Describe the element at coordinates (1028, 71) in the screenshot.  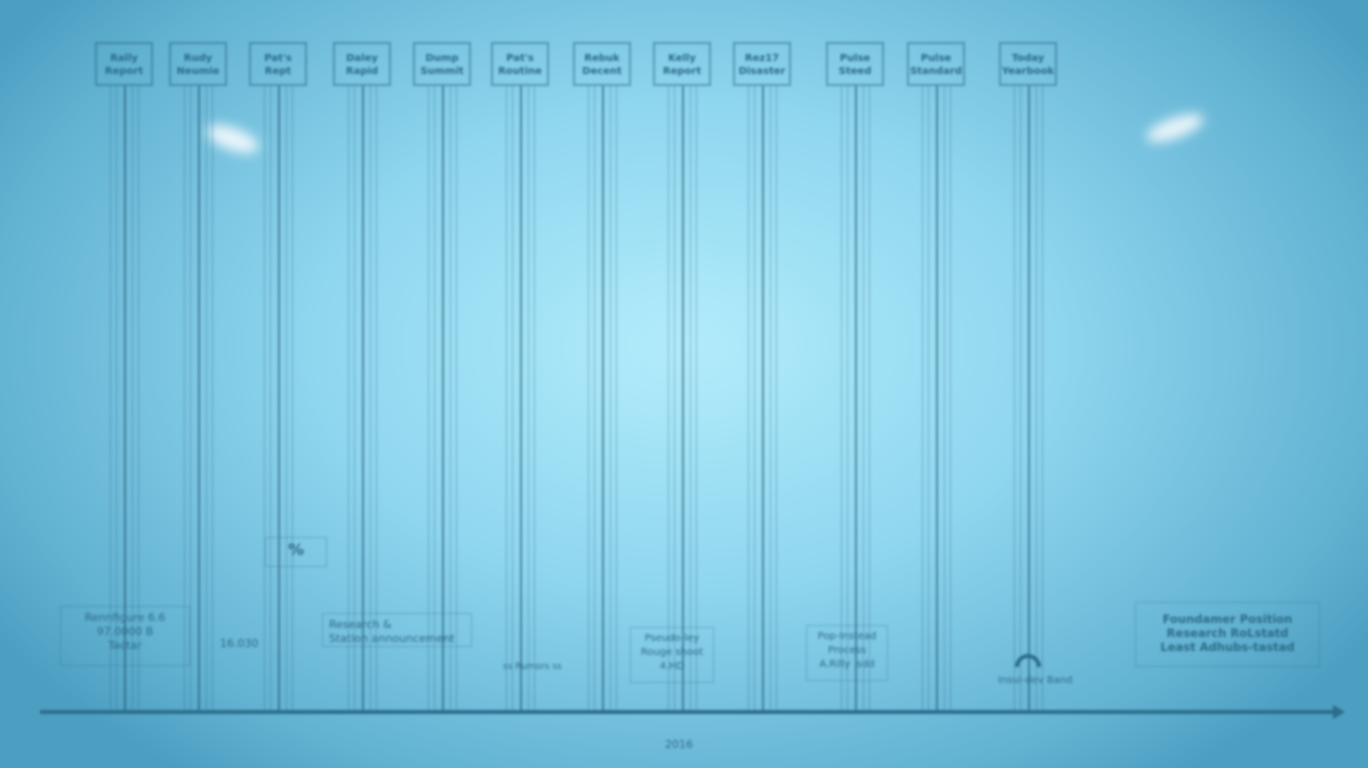
I see `event-label: Yearbook` at that location.